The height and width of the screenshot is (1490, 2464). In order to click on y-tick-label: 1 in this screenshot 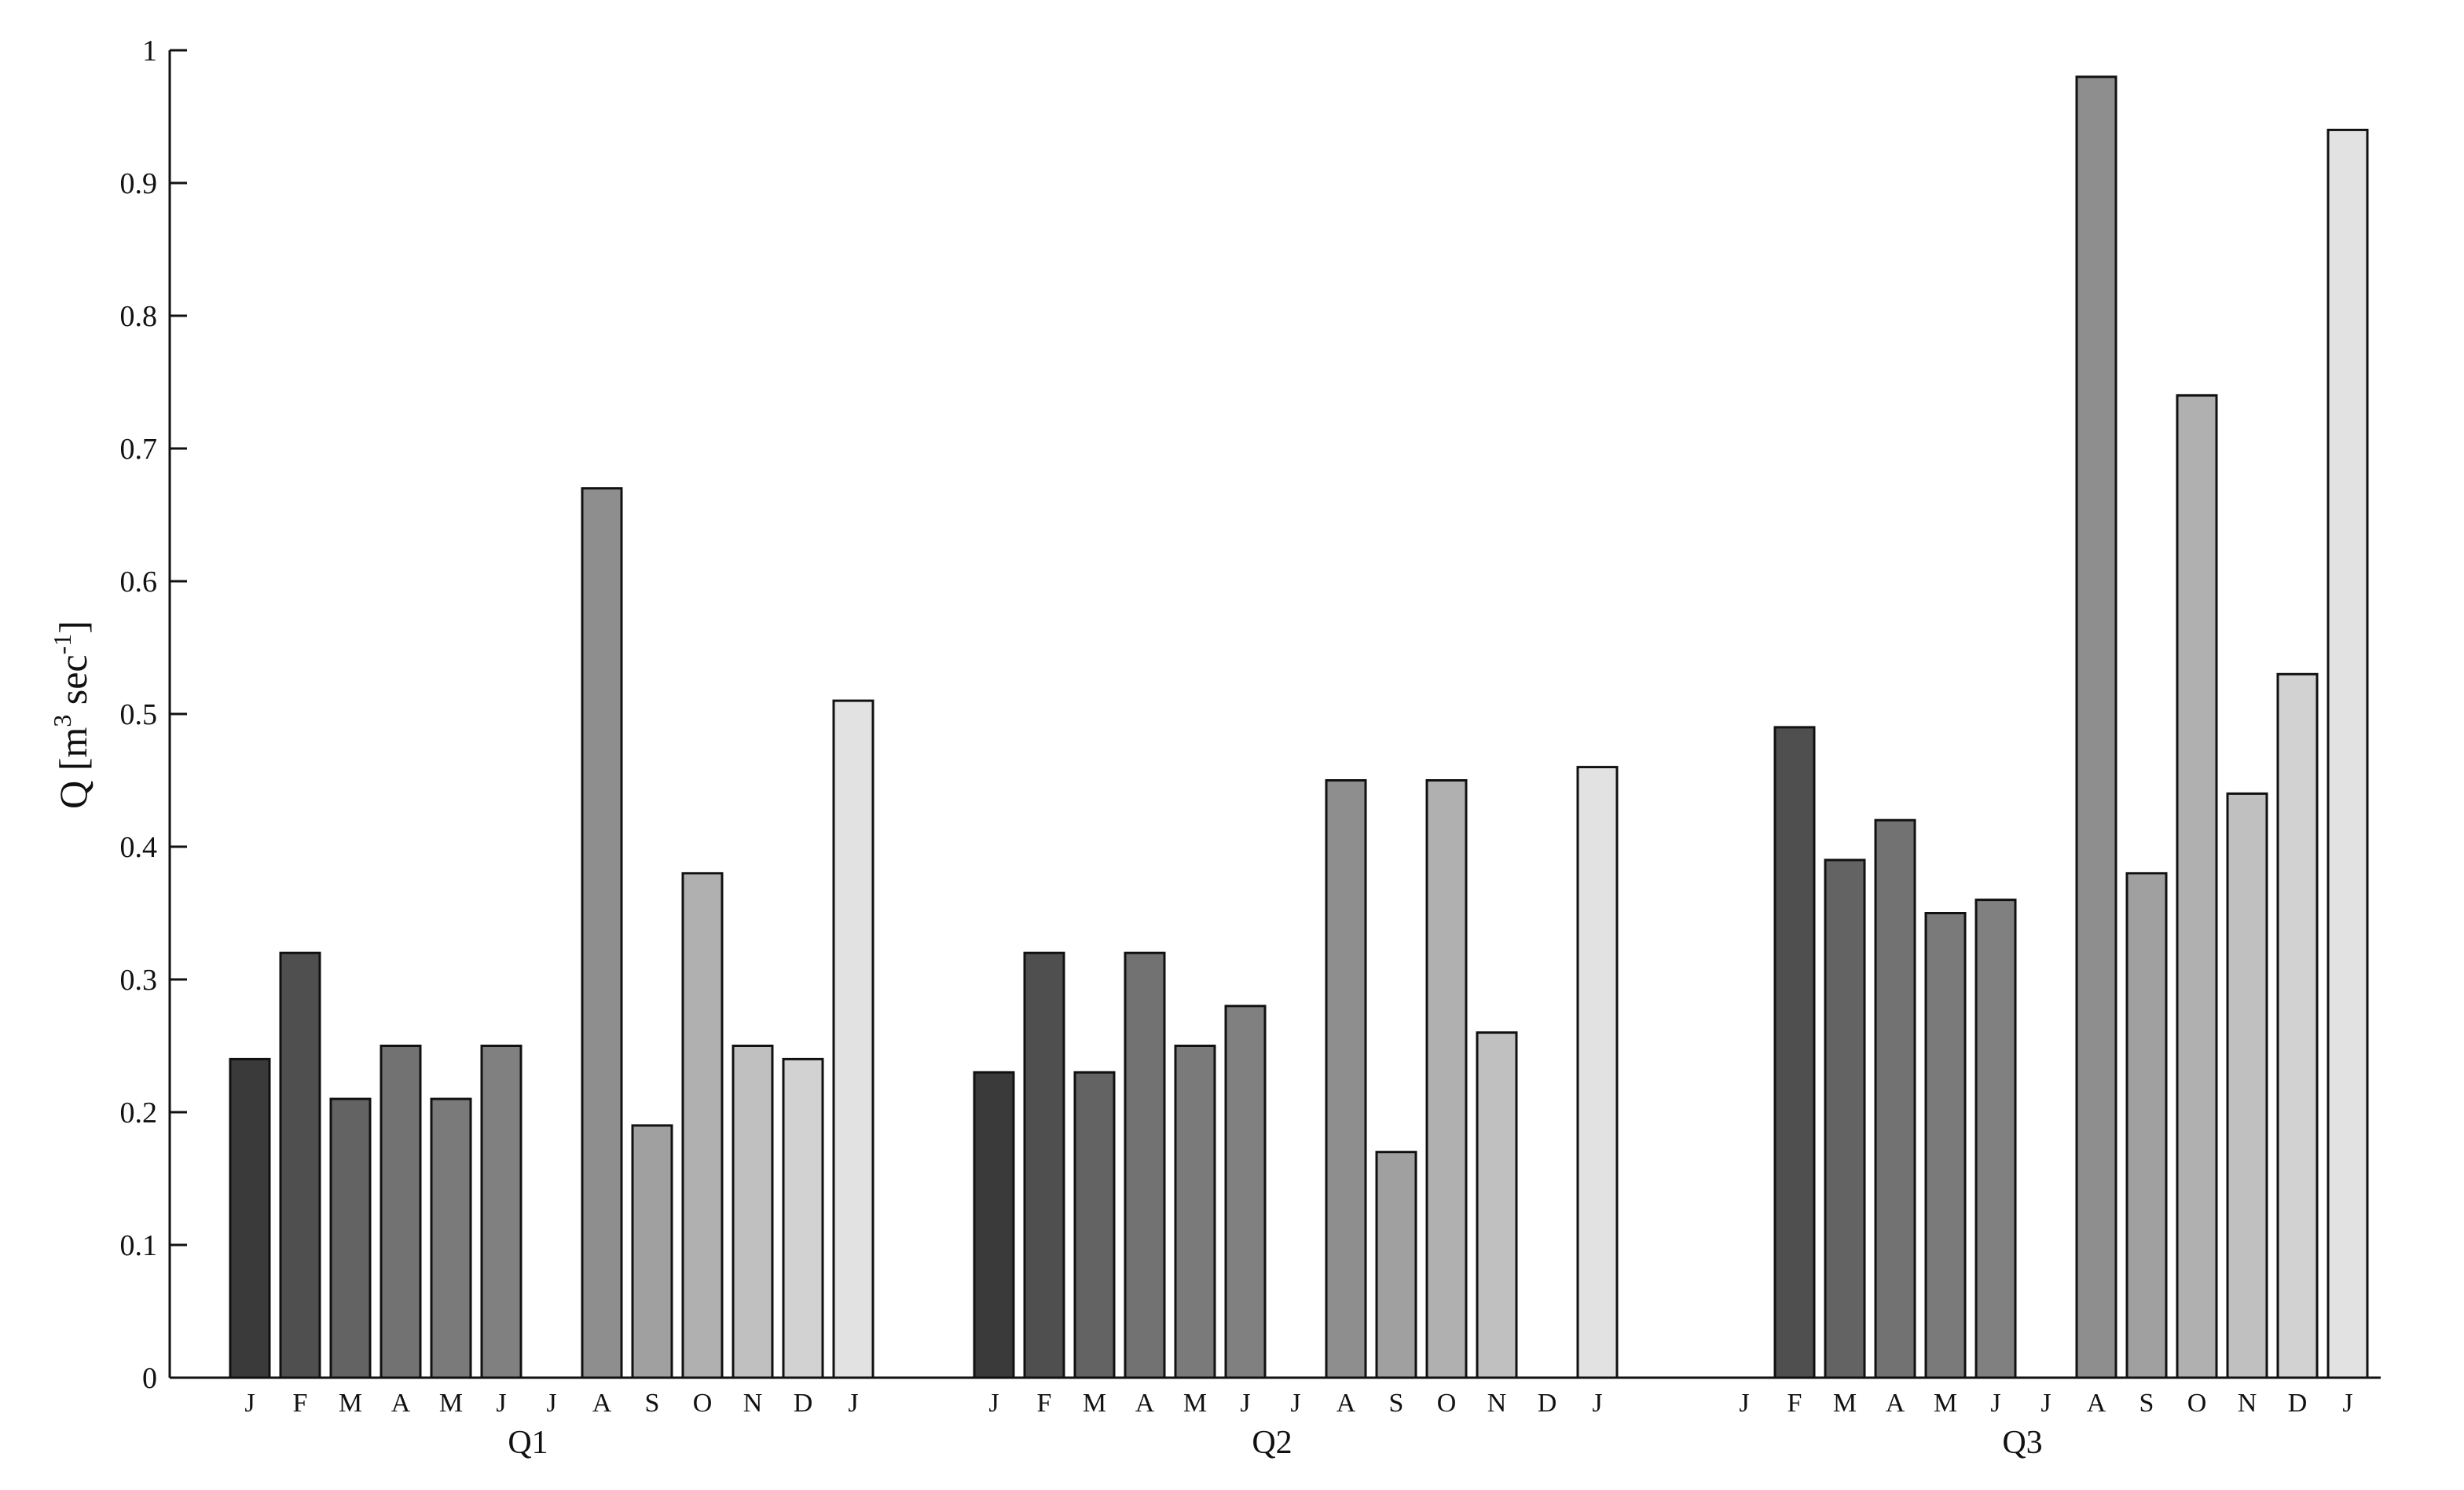, I will do `click(149, 51)`.